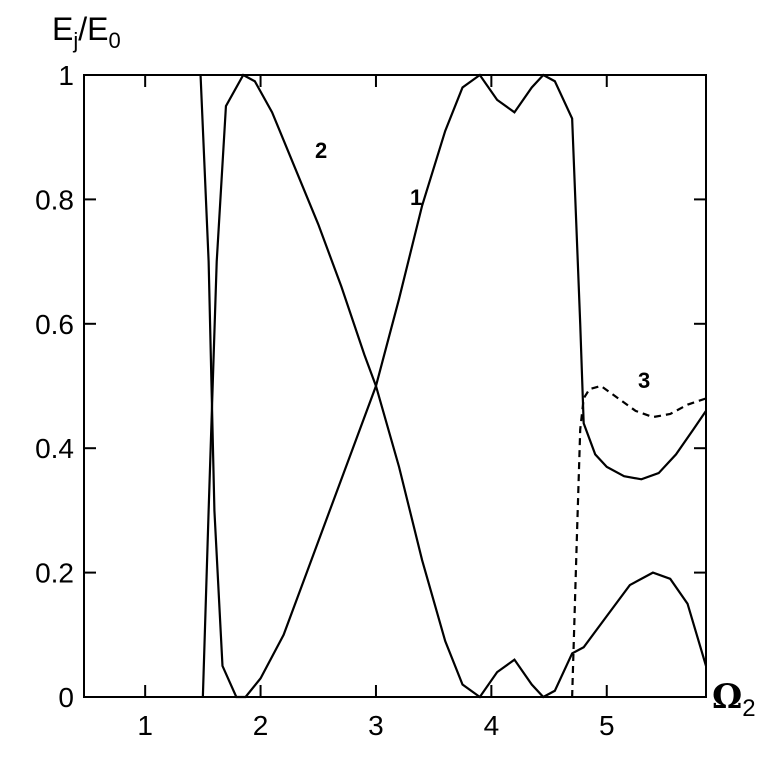 The height and width of the screenshot is (760, 780). I want to click on x-axis-label: Ω2, so click(734, 699).